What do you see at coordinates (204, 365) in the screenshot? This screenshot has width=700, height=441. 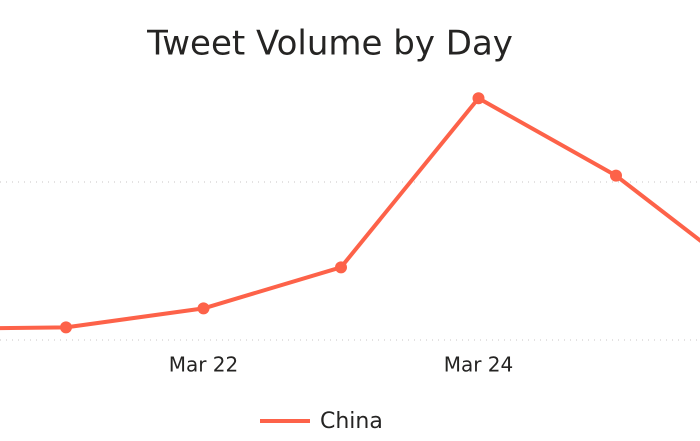 I see `x-tick-label: Mar 22` at bounding box center [204, 365].